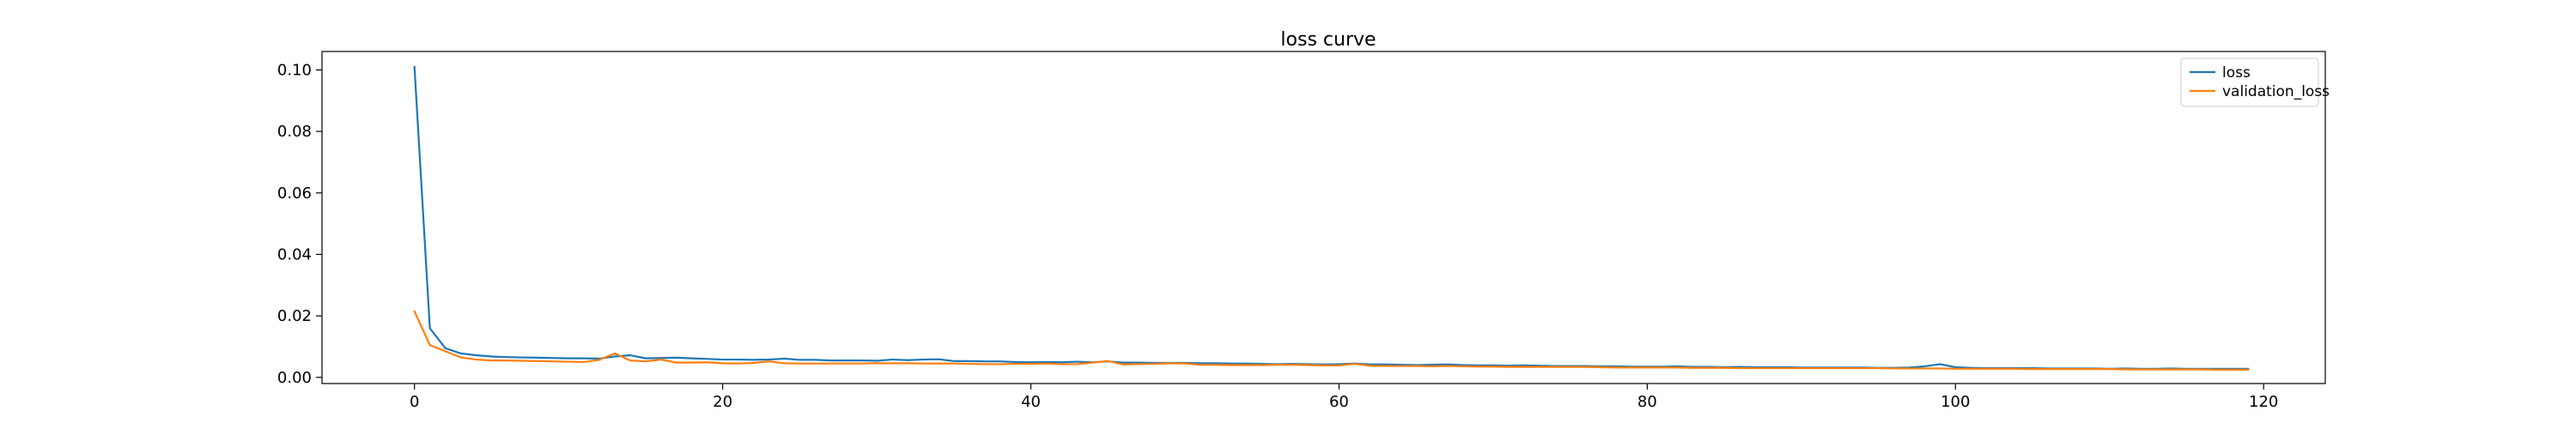  Describe the element at coordinates (1328, 40) in the screenshot. I see `chart-title: loss curve` at that location.